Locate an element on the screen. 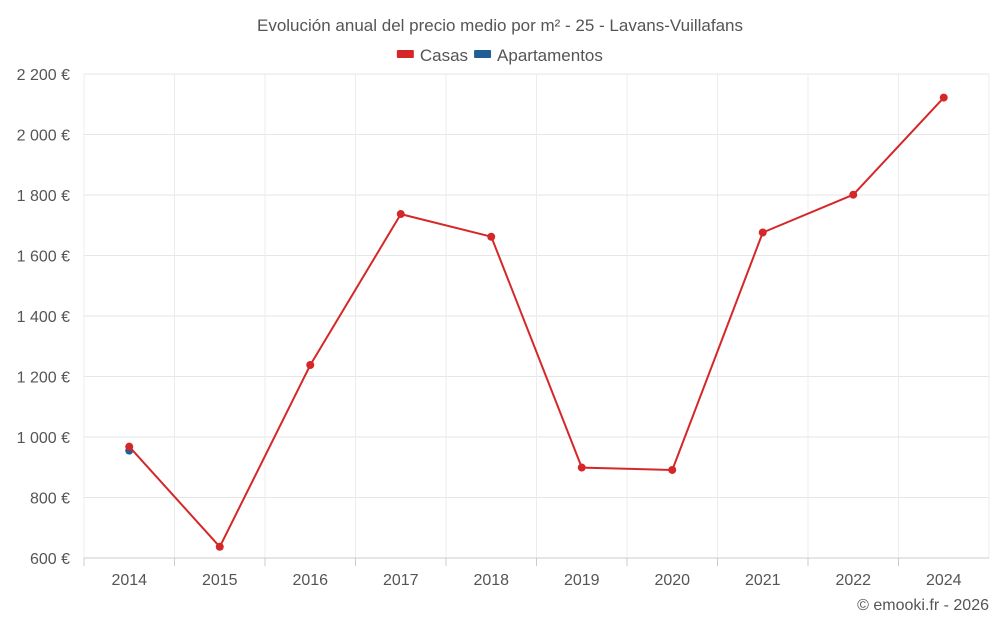 The image size is (1000, 625). credit-text: © emooki.fr - 2026 is located at coordinates (923, 605).